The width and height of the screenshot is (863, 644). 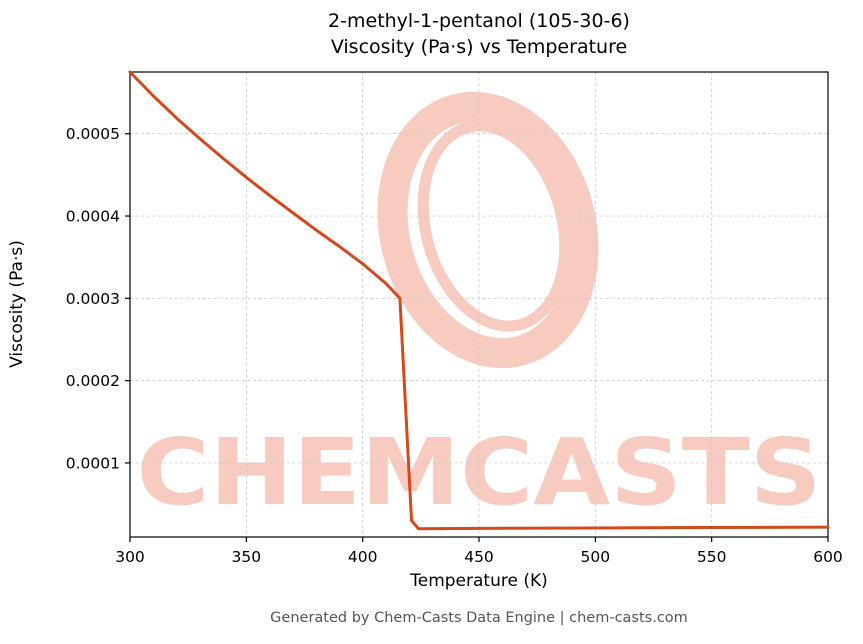 What do you see at coordinates (93, 463) in the screenshot?
I see `y-tick-label: 0.0001` at bounding box center [93, 463].